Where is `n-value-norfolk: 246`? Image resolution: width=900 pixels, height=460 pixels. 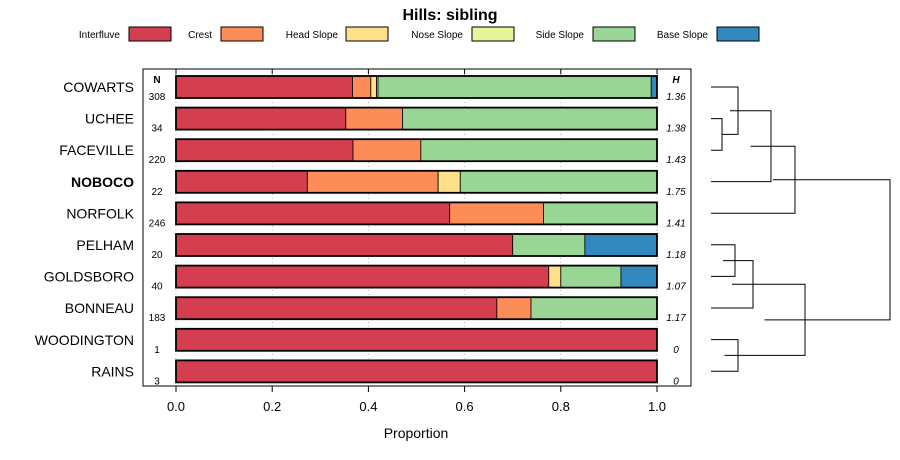 n-value-norfolk: 246 is located at coordinates (157, 223).